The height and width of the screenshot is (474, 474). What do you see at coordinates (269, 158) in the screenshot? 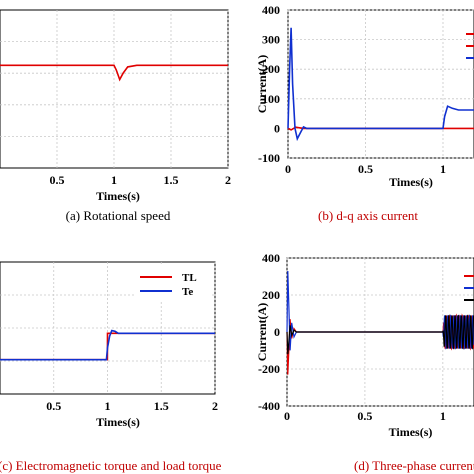
I see `y-tick-label: -100` at bounding box center [269, 158].